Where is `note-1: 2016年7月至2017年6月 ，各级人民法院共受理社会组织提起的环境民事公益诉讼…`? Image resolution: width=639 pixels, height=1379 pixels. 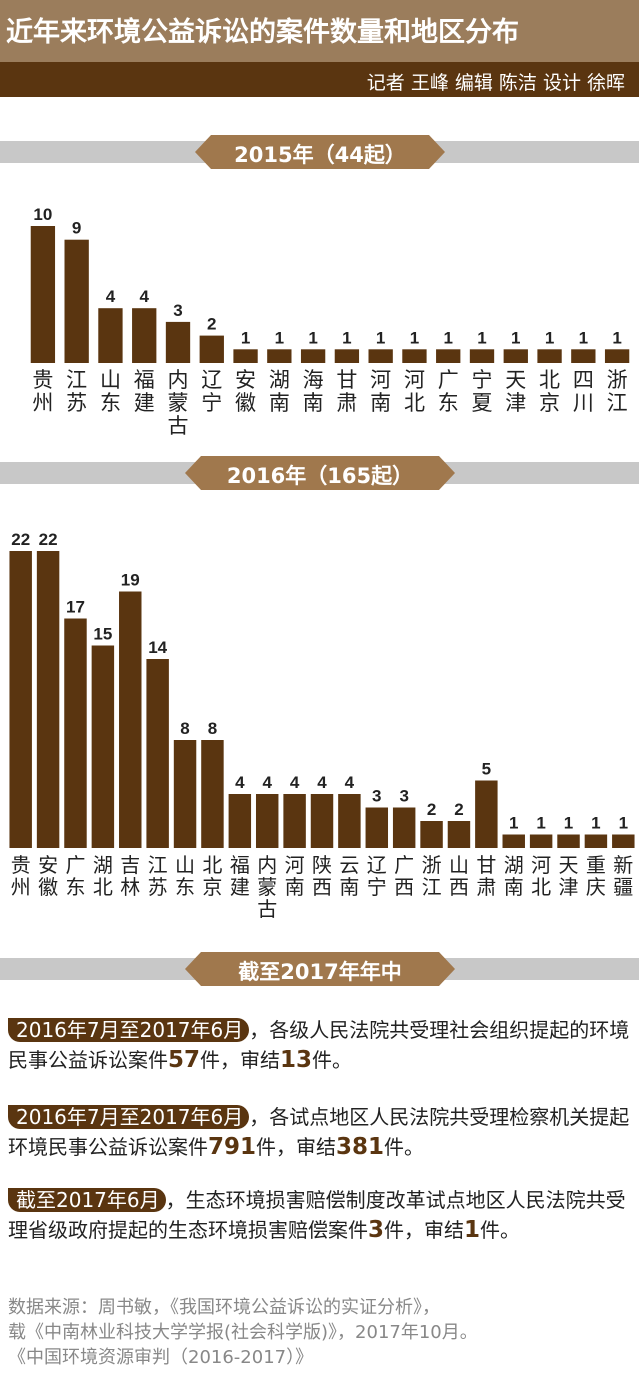 note-1: 2016年7月至2017年6月 ，各级人民法院共受理社会组织提起的环境民事公益诉讼… is located at coordinates (320, 1045).